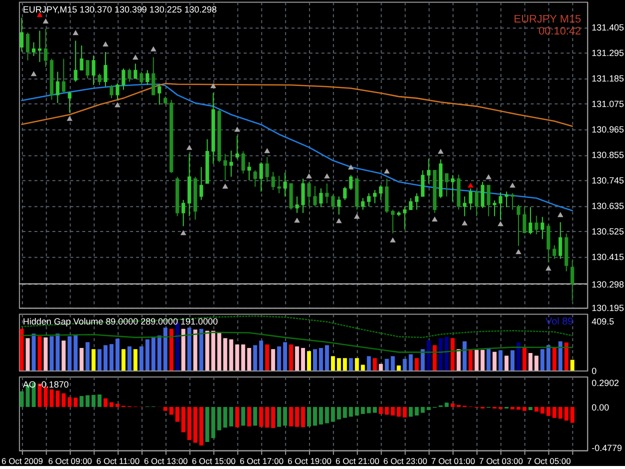 Image resolution: width=625 pixels, height=469 pixels. What do you see at coordinates (608, 155) in the screenshot?
I see `y-tick-label: 130.855` at bounding box center [608, 155].